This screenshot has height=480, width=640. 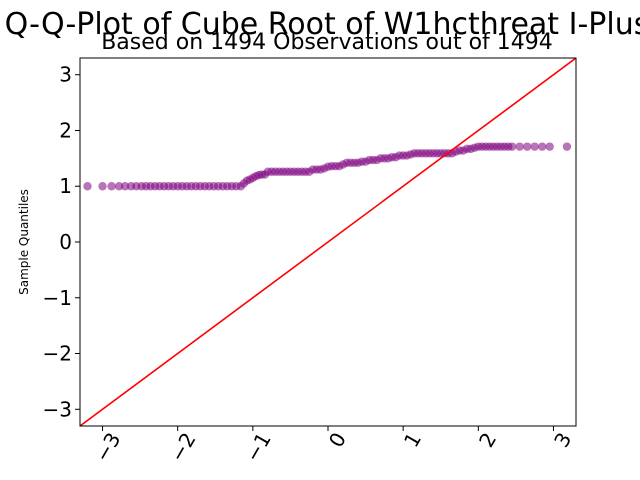 I want to click on y-tick-label: −1, so click(x=57, y=298).